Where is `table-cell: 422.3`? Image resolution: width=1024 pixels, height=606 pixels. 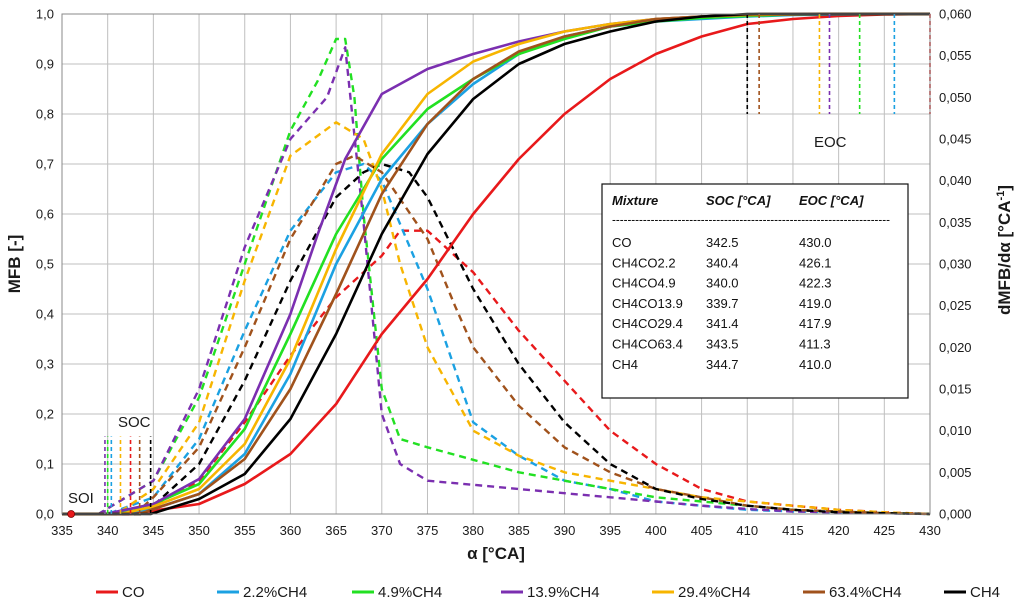
table-cell: 422.3 is located at coordinates (815, 283).